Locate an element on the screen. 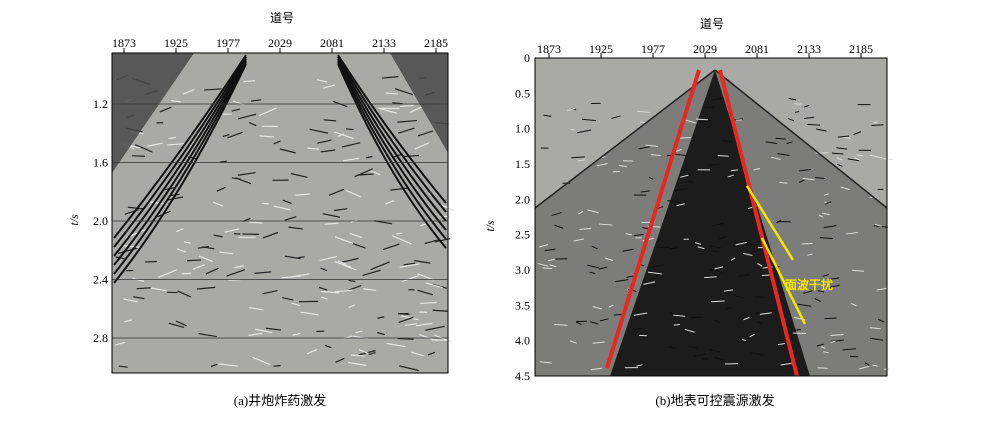 The image size is (1000, 429). surface-wave-annotation: 面波干扰 is located at coordinates (809, 284).